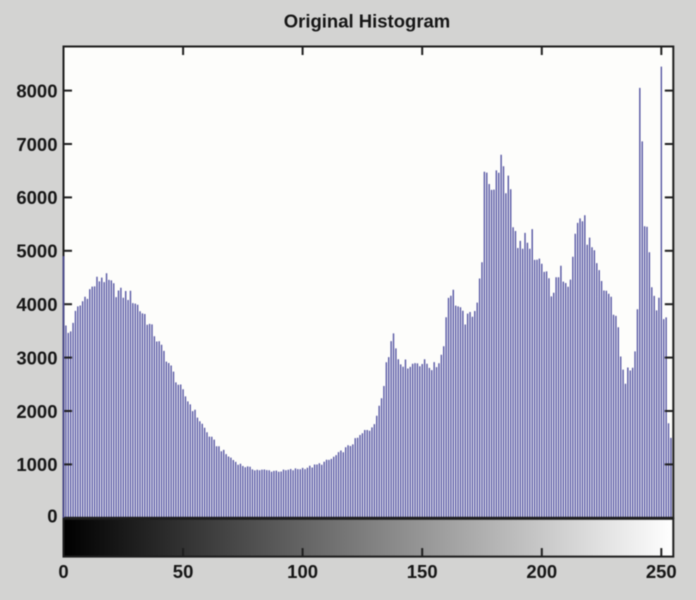 Image resolution: width=696 pixels, height=600 pixels. Describe the element at coordinates (36, 411) in the screenshot. I see `svg-text: 2000` at that location.